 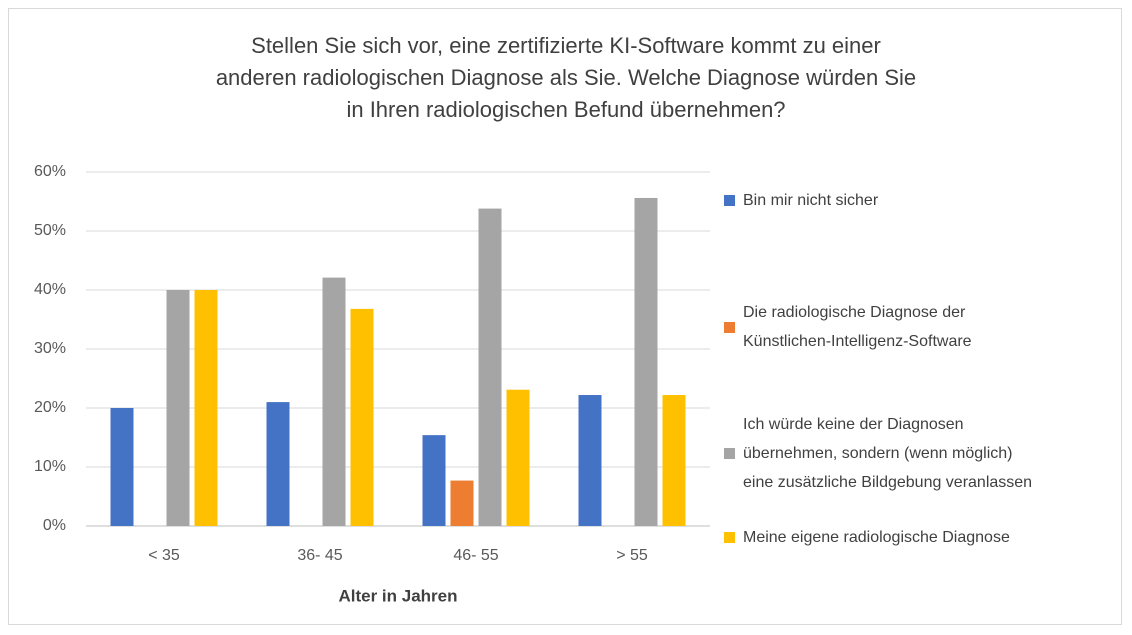 I want to click on y-tick-label: 50%, so click(x=50, y=230).